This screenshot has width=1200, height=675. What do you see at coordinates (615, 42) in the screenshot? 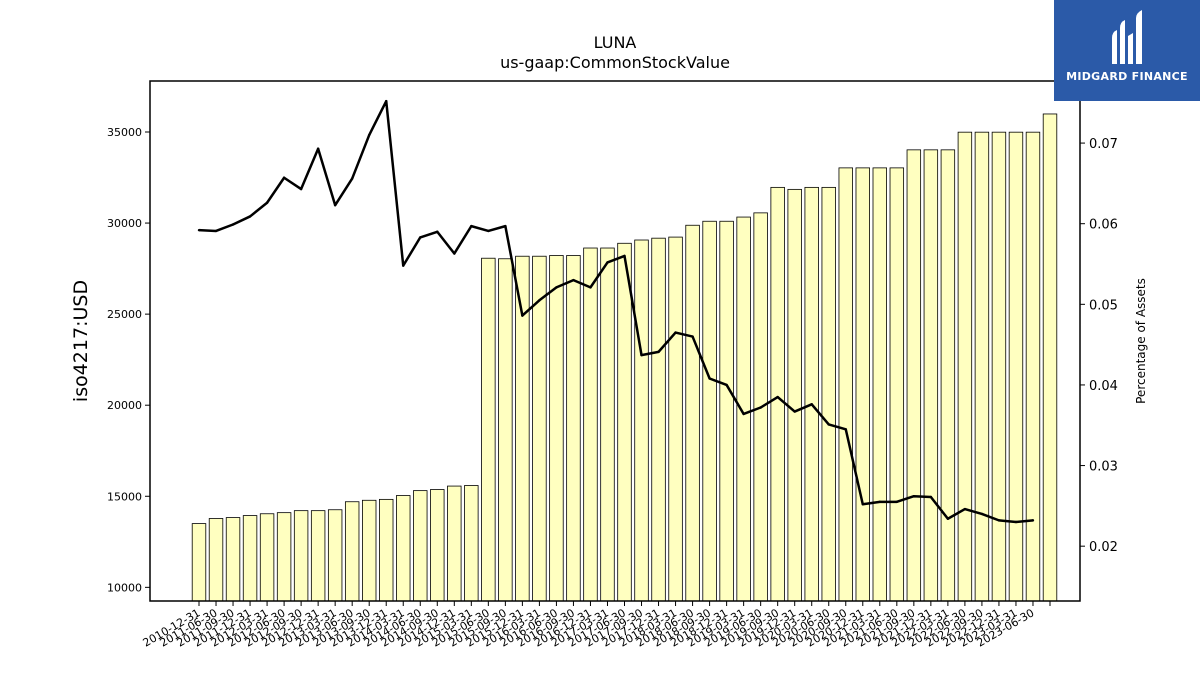
I see `chart-title: LUNA` at bounding box center [615, 42].